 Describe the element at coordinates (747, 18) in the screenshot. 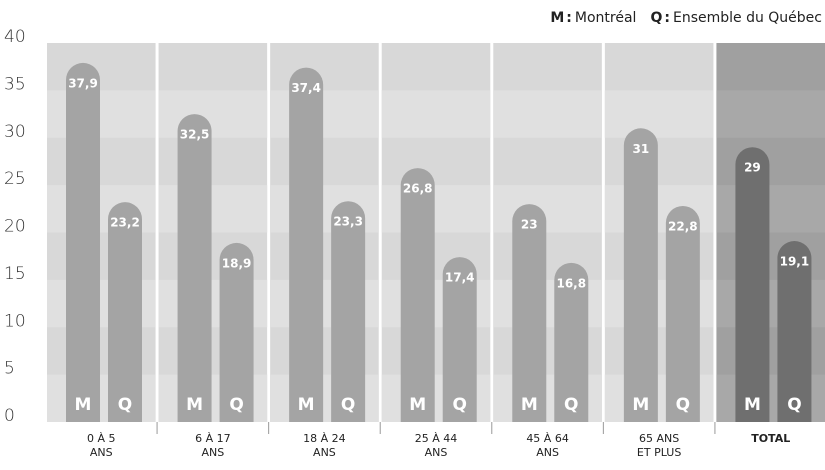

I see `legend-text: Ensemble du Québec` at that location.